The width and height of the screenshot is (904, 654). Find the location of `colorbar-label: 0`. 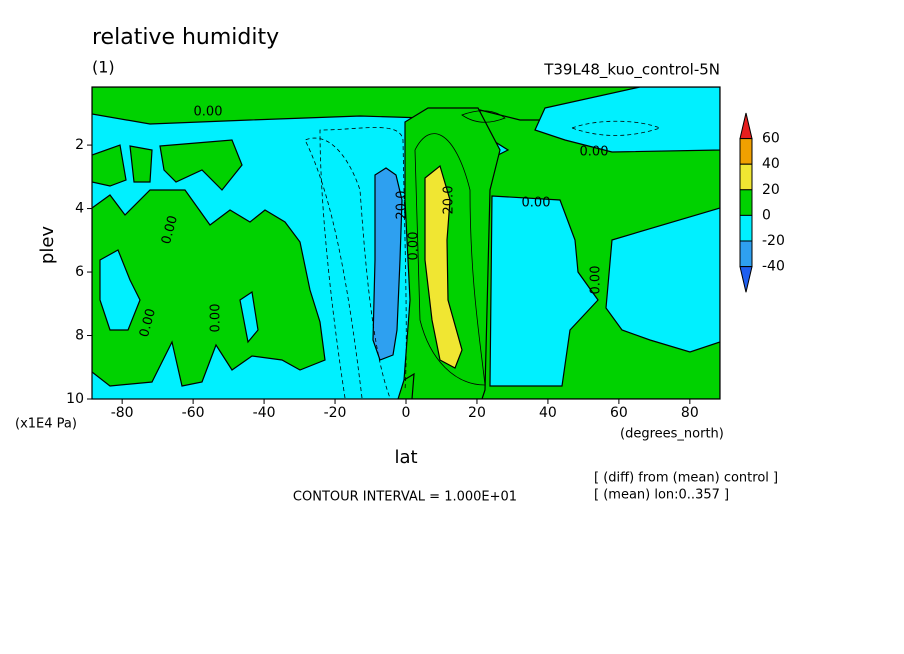

colorbar-label: 0 is located at coordinates (766, 215).